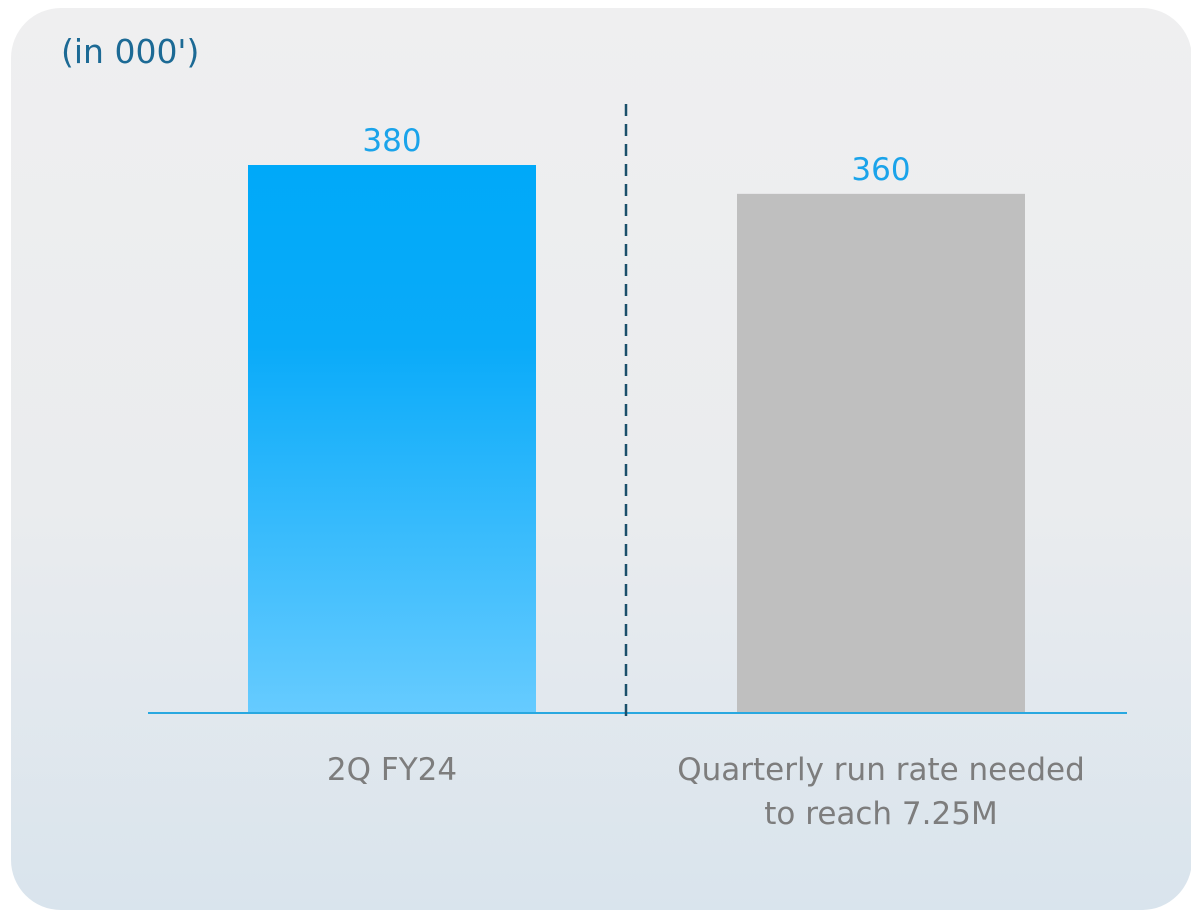 The width and height of the screenshot is (1191, 912). What do you see at coordinates (881, 792) in the screenshot?
I see `category-label-2: Quarterly run rate needed to reach 7.25M` at bounding box center [881, 792].